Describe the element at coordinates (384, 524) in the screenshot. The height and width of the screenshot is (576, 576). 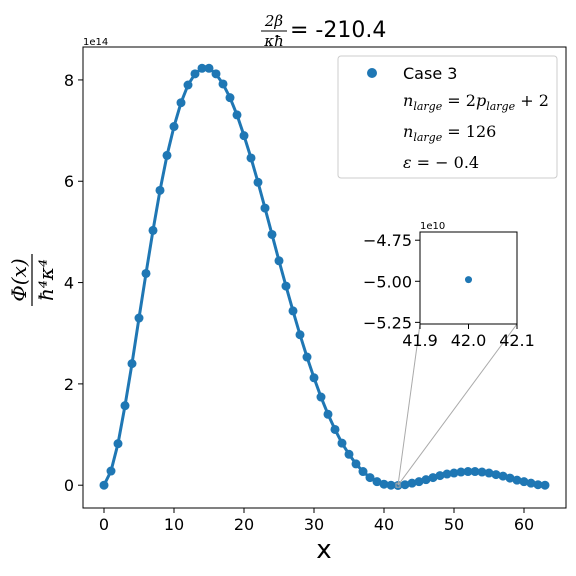
I see `x-tick-label: 40` at that location.